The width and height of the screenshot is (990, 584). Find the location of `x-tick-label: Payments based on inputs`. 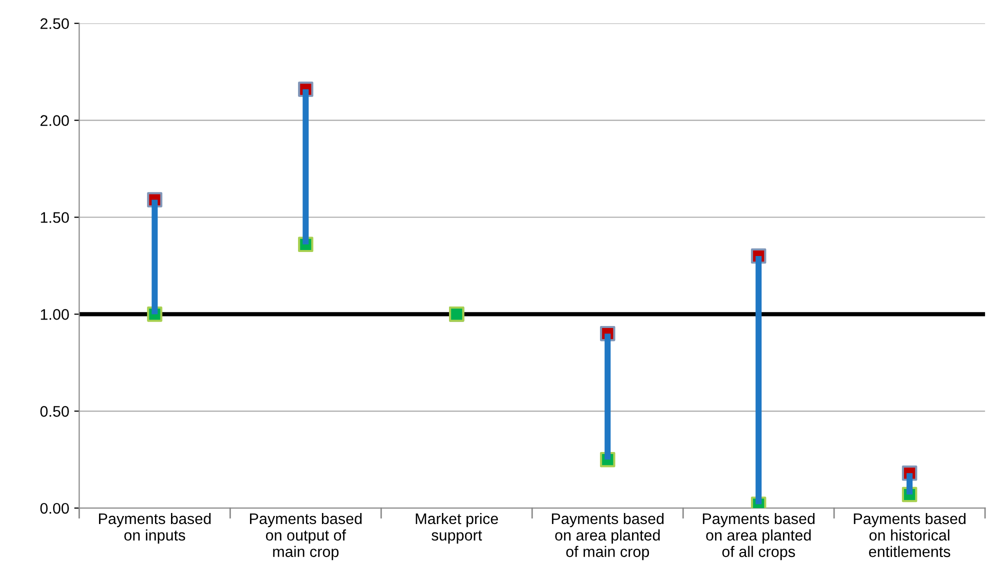

x-tick-label: Payments based on inputs is located at coordinates (155, 528).